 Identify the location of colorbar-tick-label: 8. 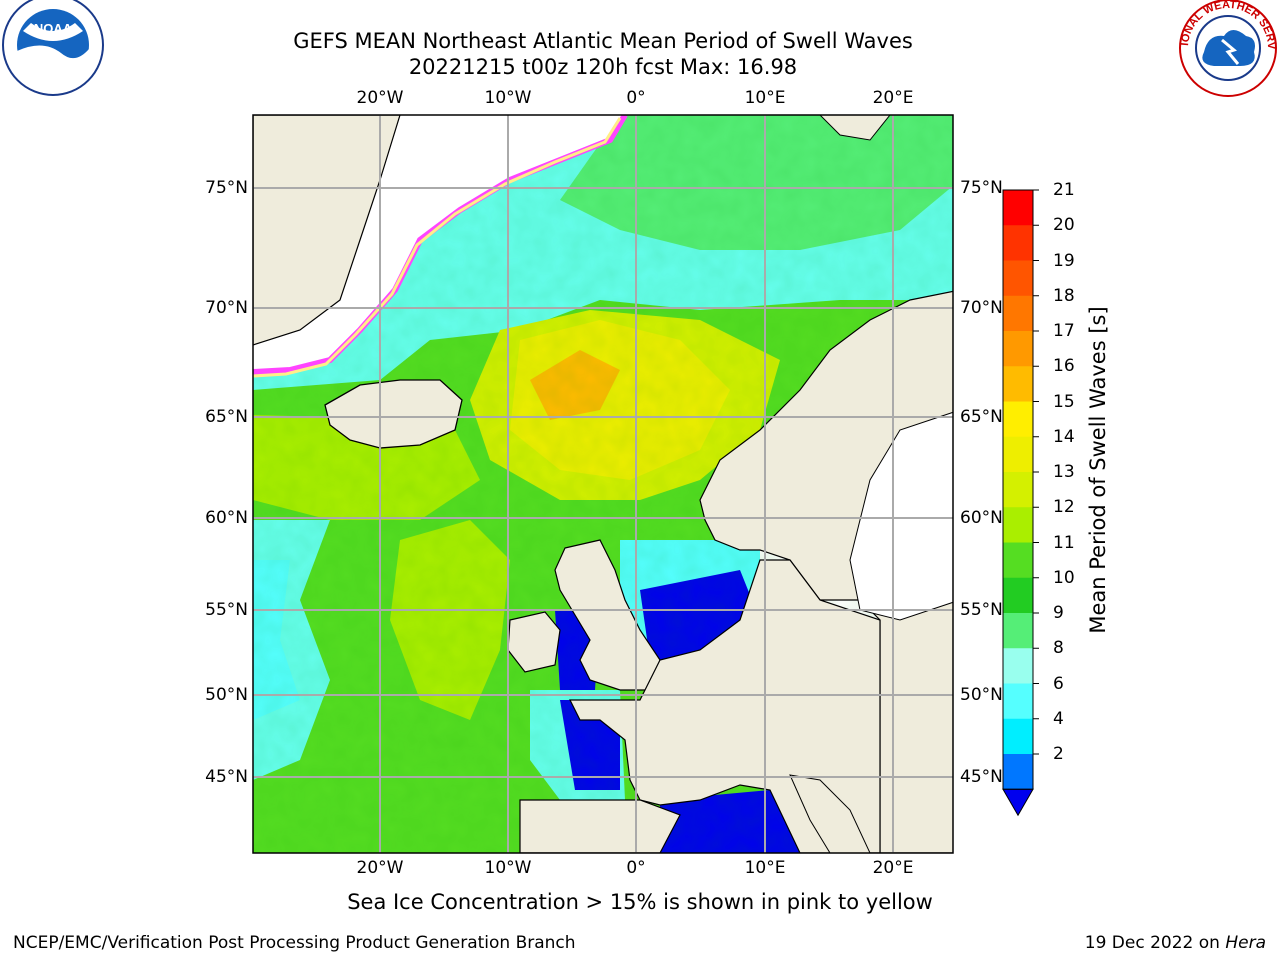
(1058, 648).